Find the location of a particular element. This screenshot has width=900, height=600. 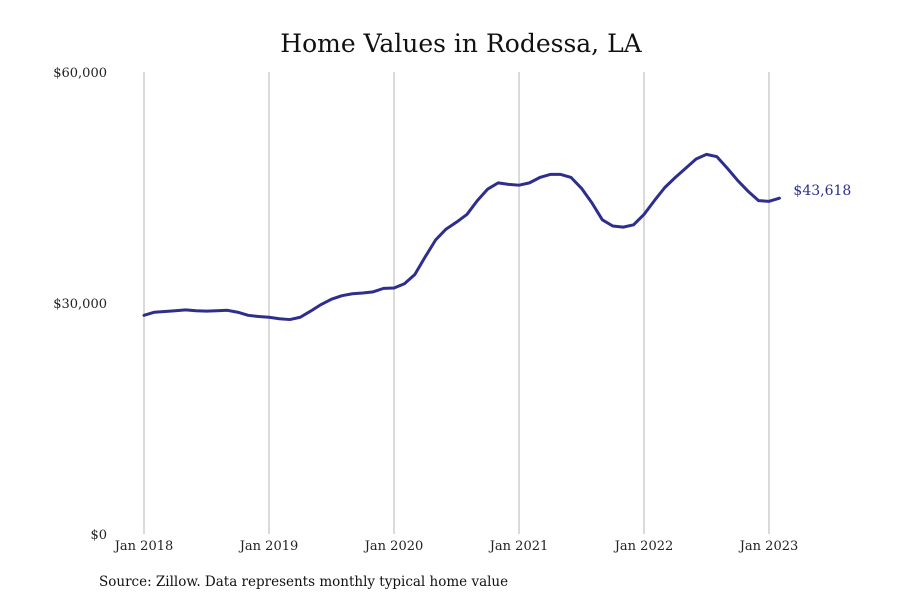

chart-title: Home Values in Rodessa, LA is located at coordinates (461, 43).